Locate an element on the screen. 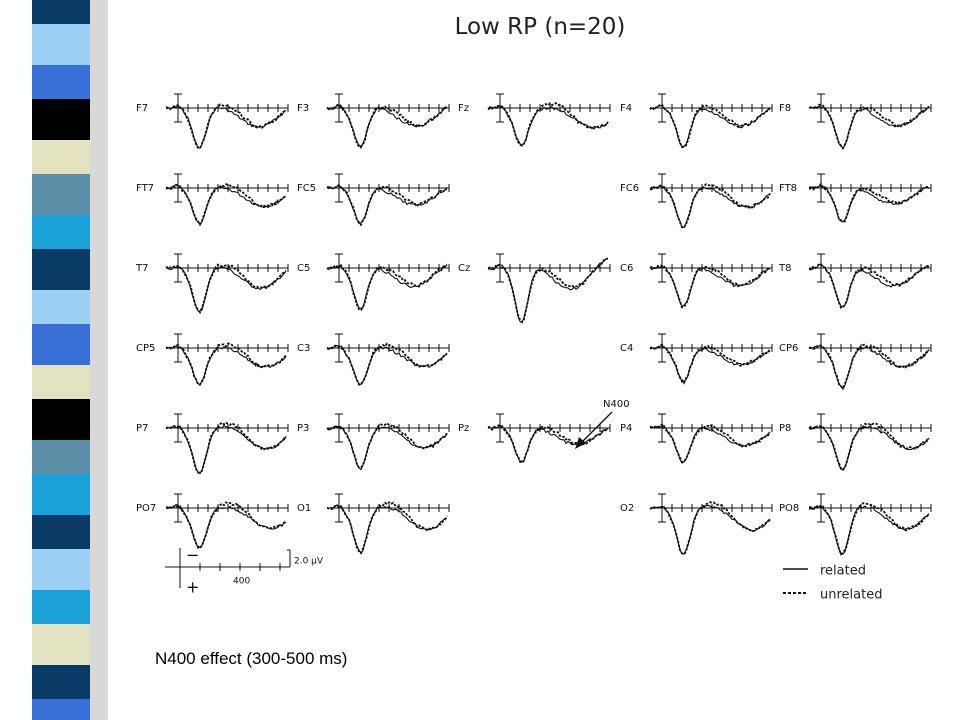 This screenshot has height=720, width=960. scale-amplitude: 2.0 μV is located at coordinates (309, 562).